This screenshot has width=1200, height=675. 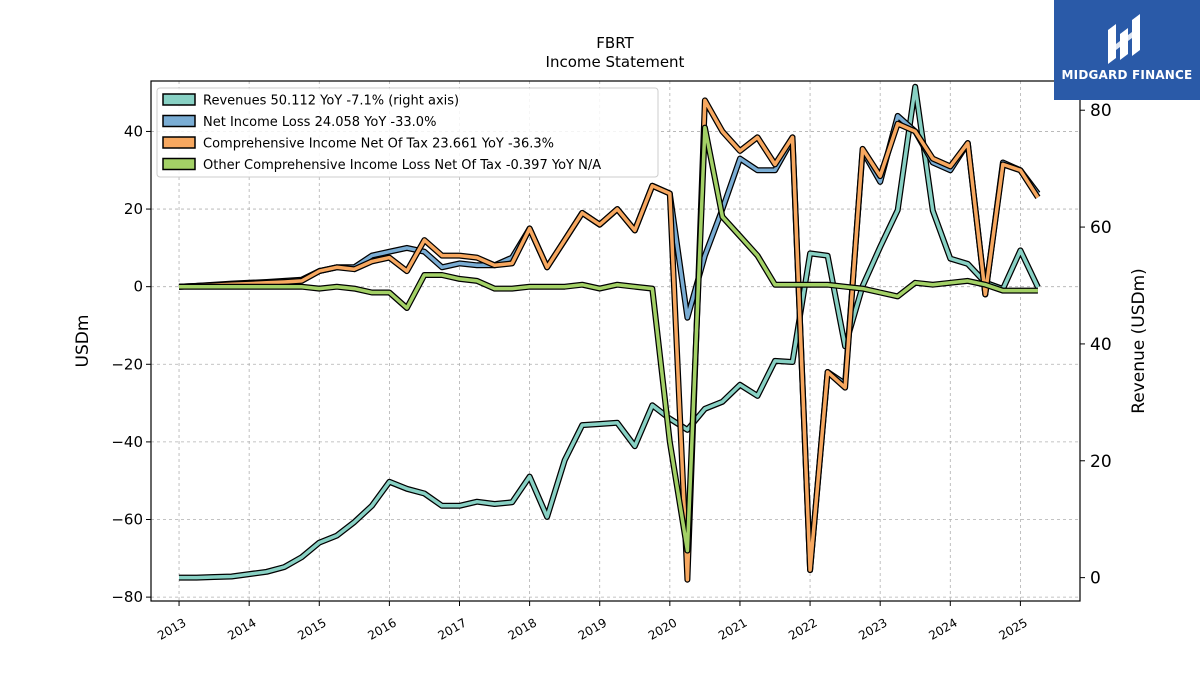 I want to click on y-tick-label: 40, so click(x=133, y=131).